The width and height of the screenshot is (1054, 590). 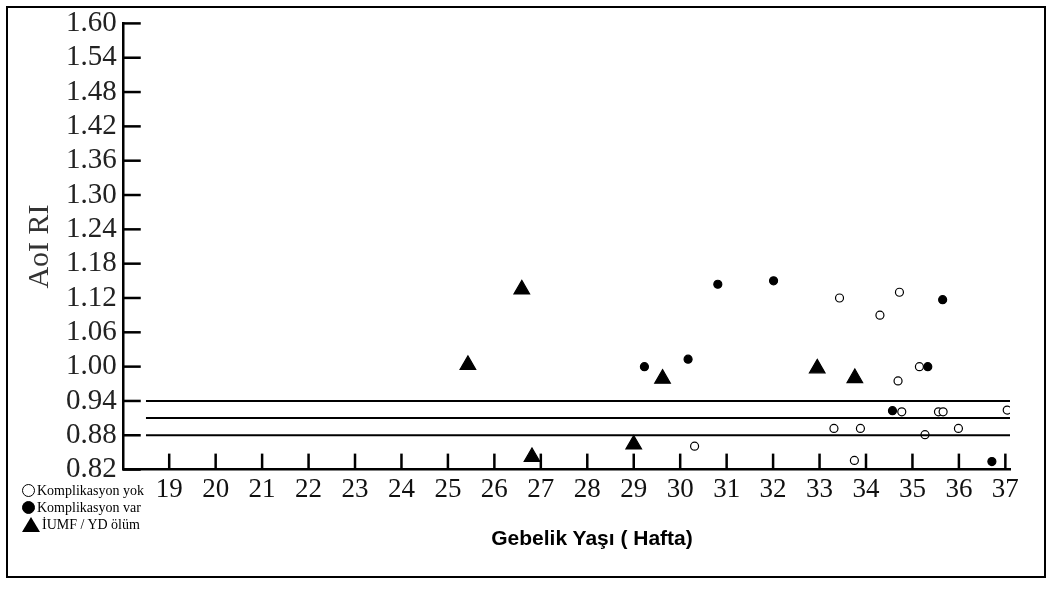 What do you see at coordinates (91, 123) in the screenshot?
I see `y-tick-label: 1.42` at bounding box center [91, 123].